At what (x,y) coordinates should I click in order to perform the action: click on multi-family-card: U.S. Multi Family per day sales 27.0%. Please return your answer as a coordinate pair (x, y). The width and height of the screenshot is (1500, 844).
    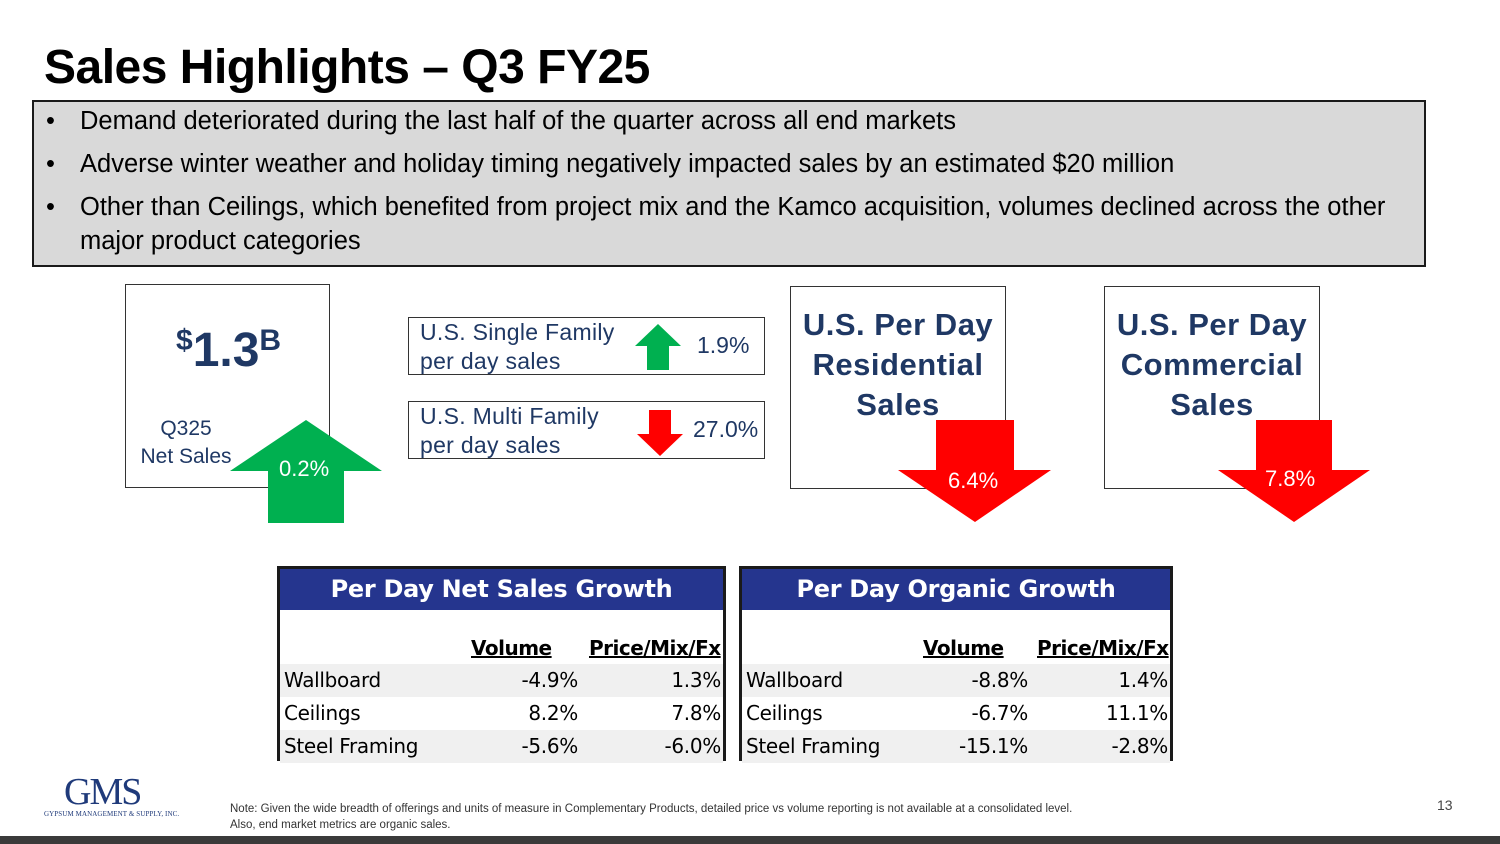
    Looking at the image, I should click on (586, 430).